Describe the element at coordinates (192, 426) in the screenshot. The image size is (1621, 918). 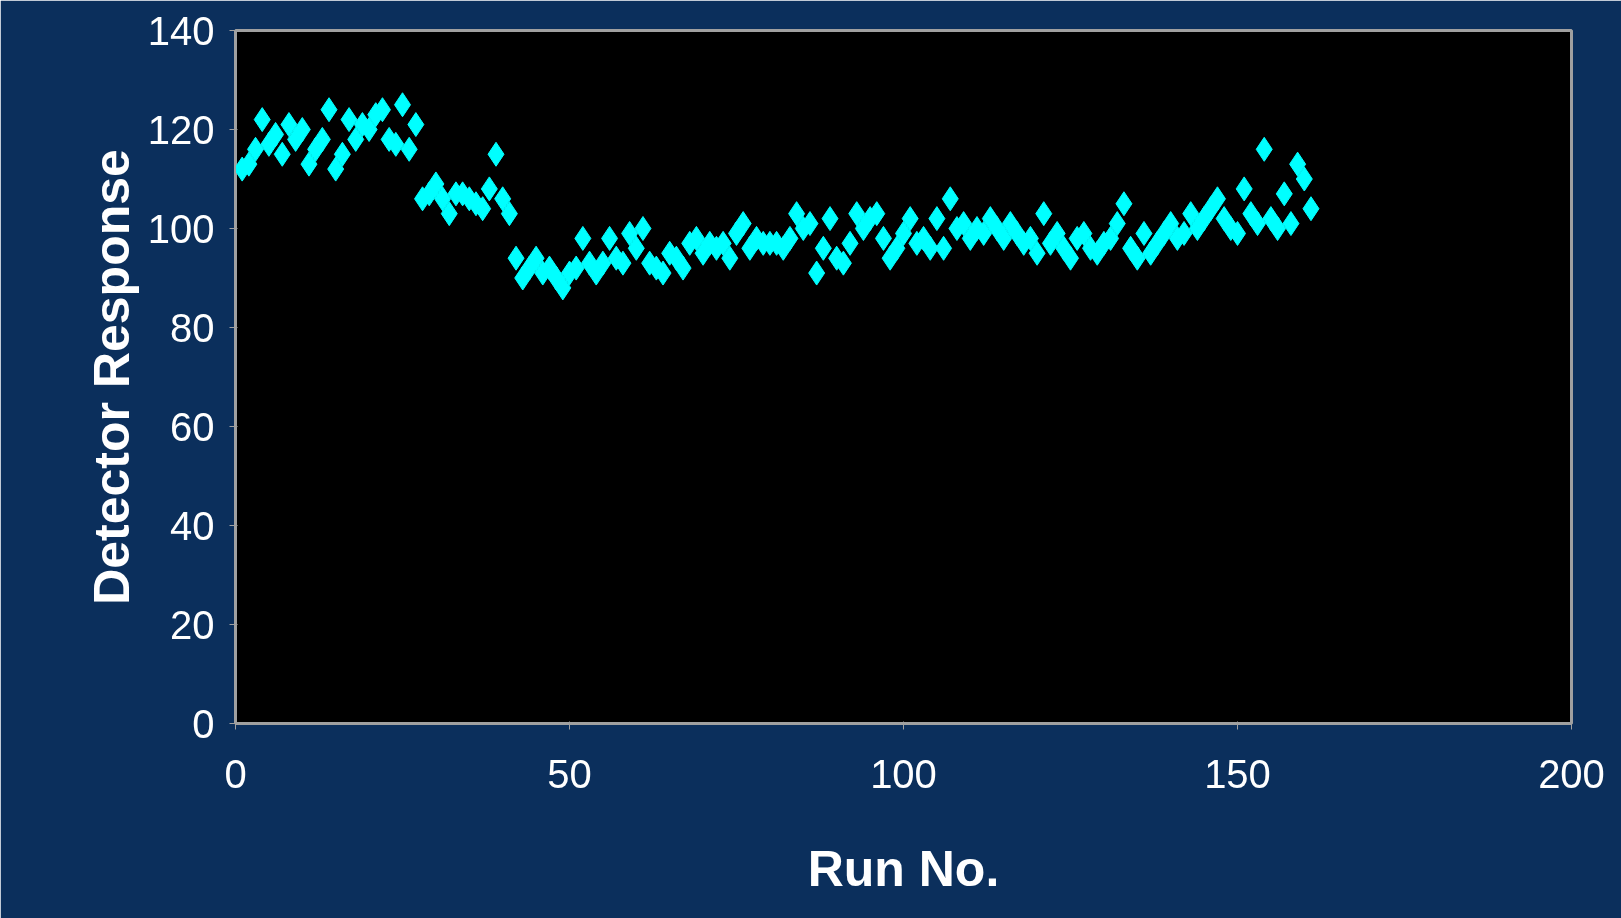
I see `y-tick-label: 60` at that location.